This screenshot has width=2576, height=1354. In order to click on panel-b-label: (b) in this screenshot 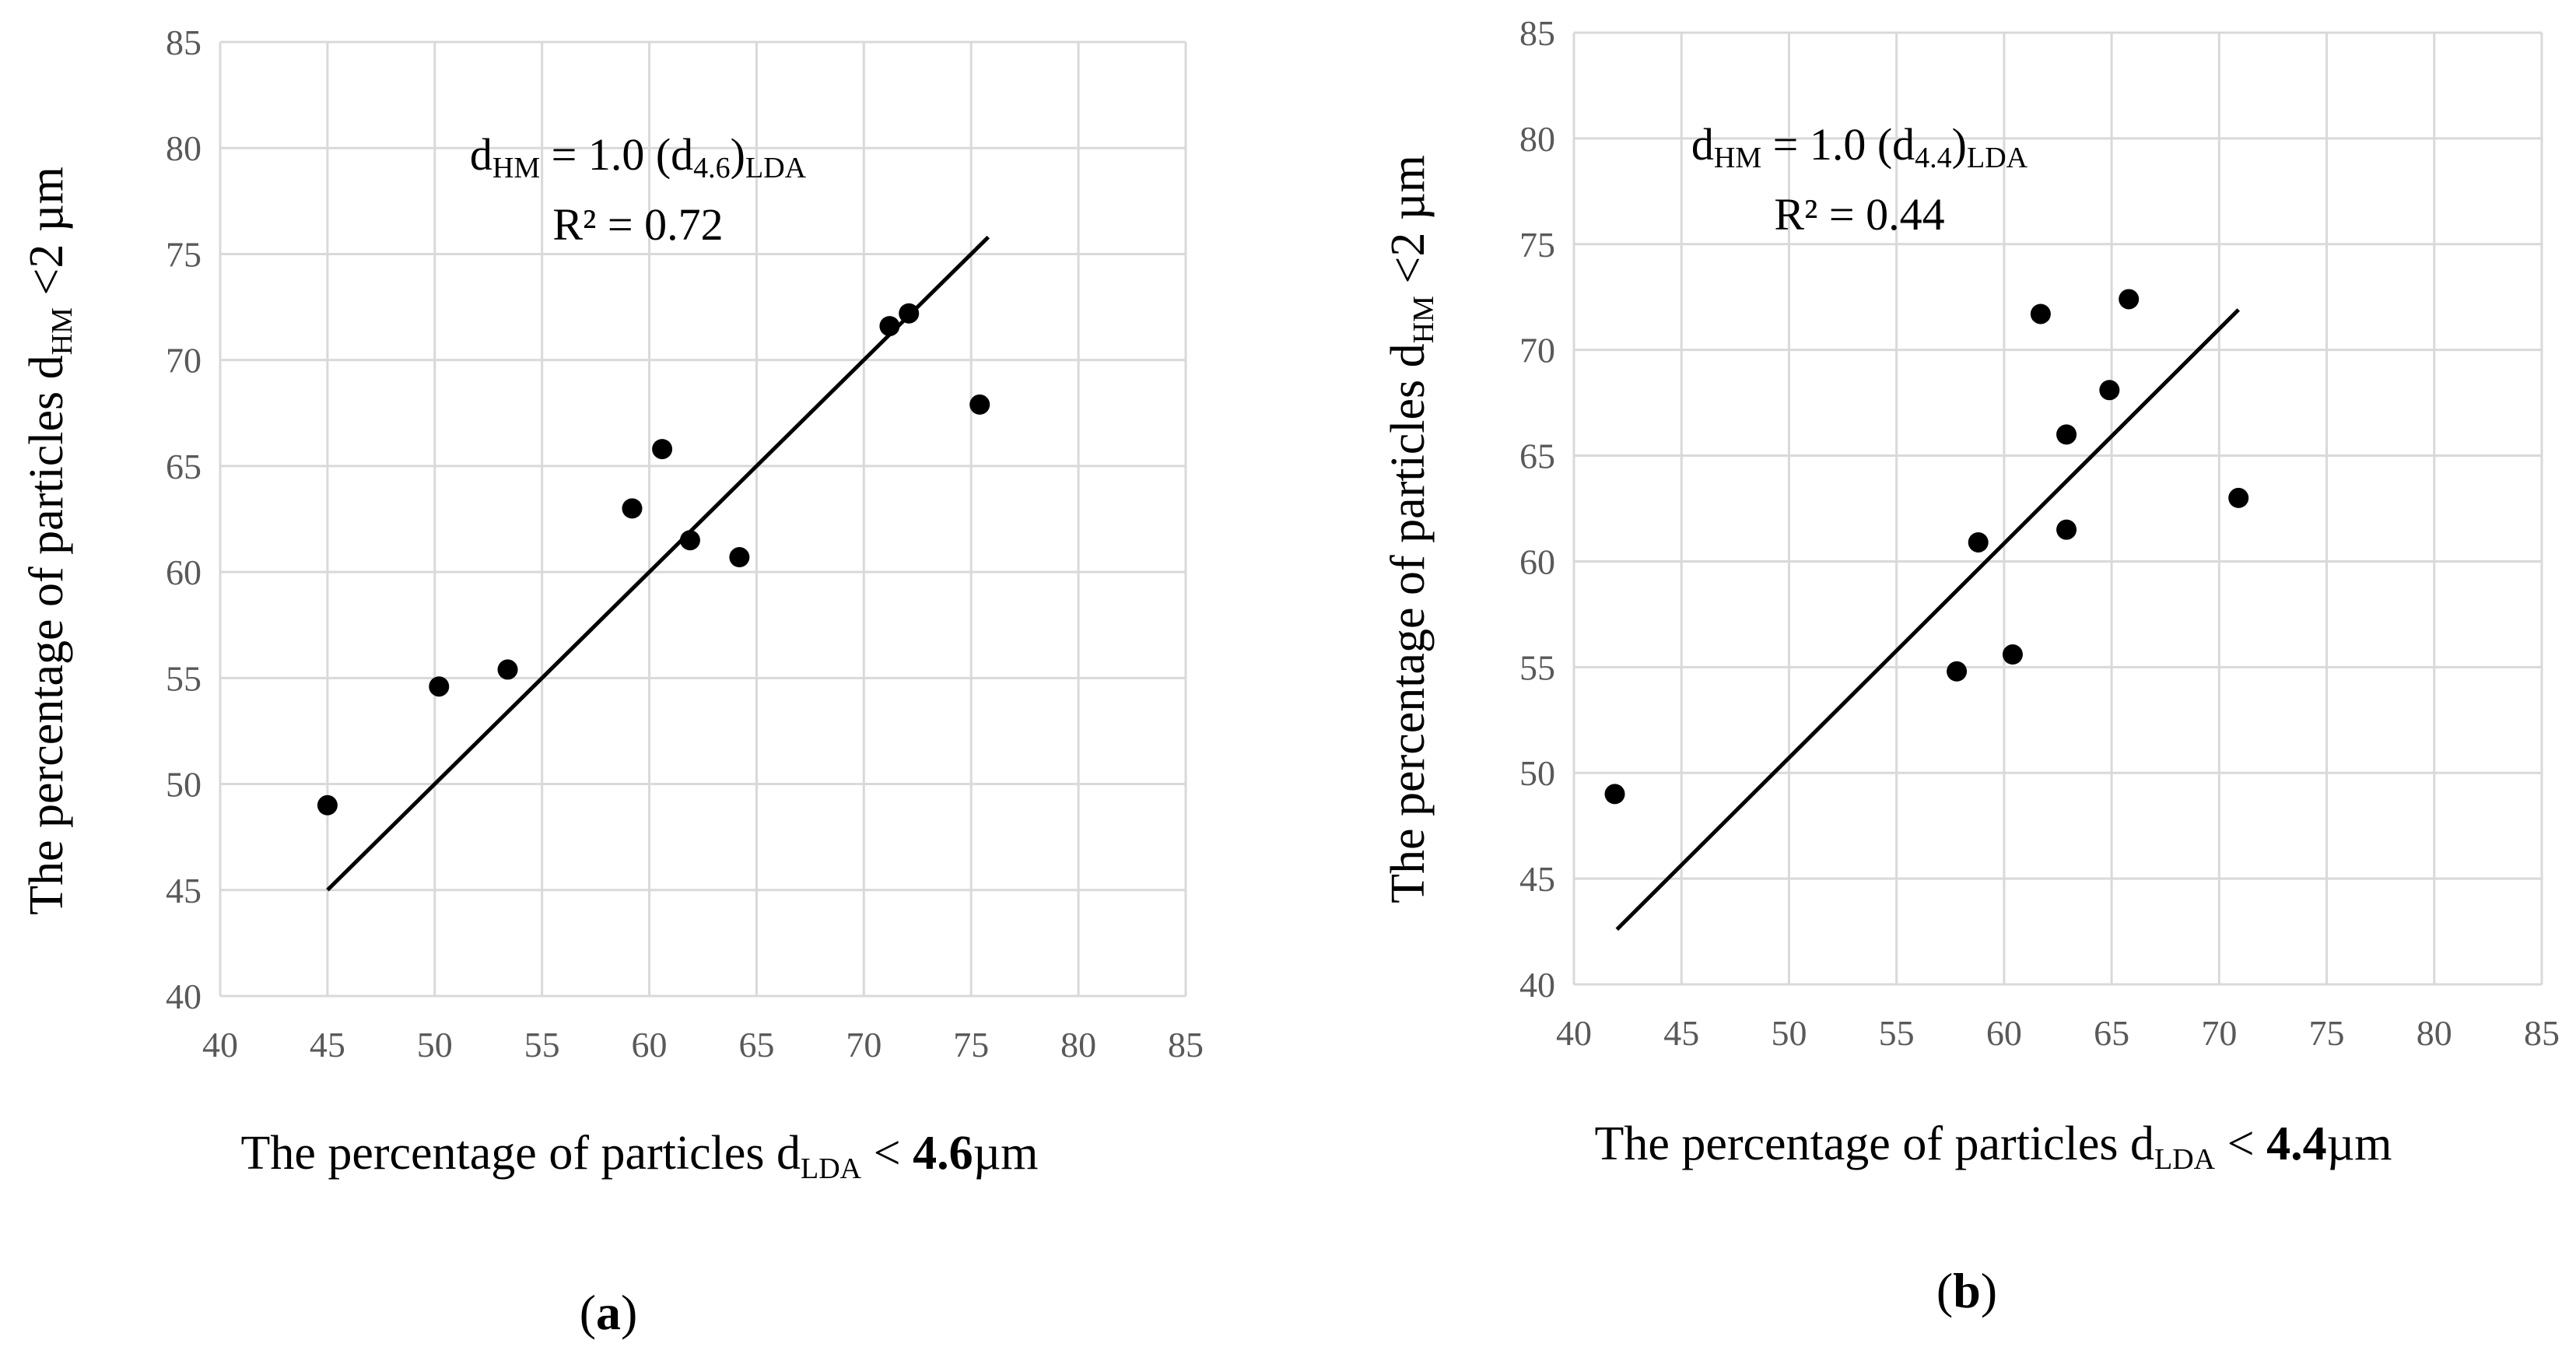, I will do `click(1966, 1290)`.